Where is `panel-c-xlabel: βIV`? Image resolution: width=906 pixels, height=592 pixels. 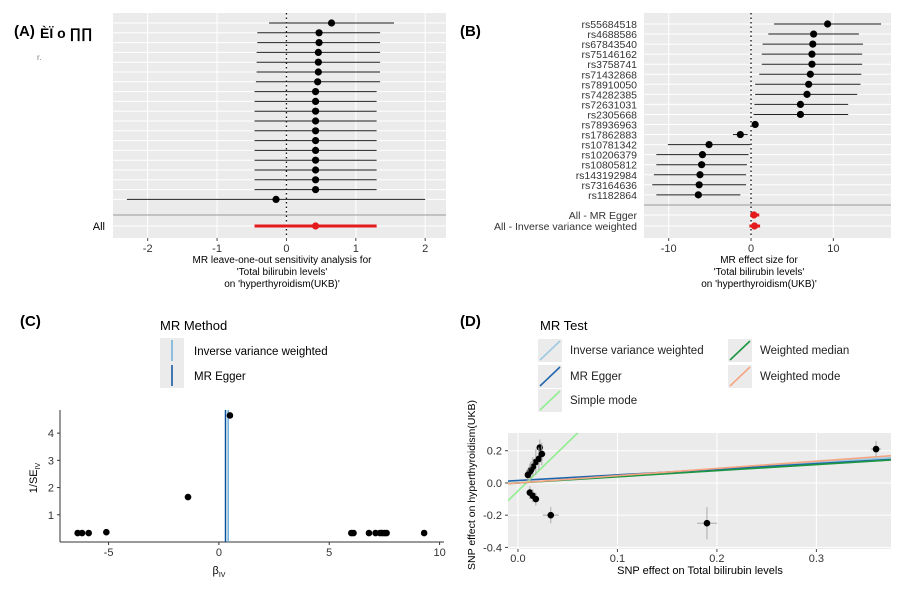
panel-c-xlabel: βIV is located at coordinates (219, 572).